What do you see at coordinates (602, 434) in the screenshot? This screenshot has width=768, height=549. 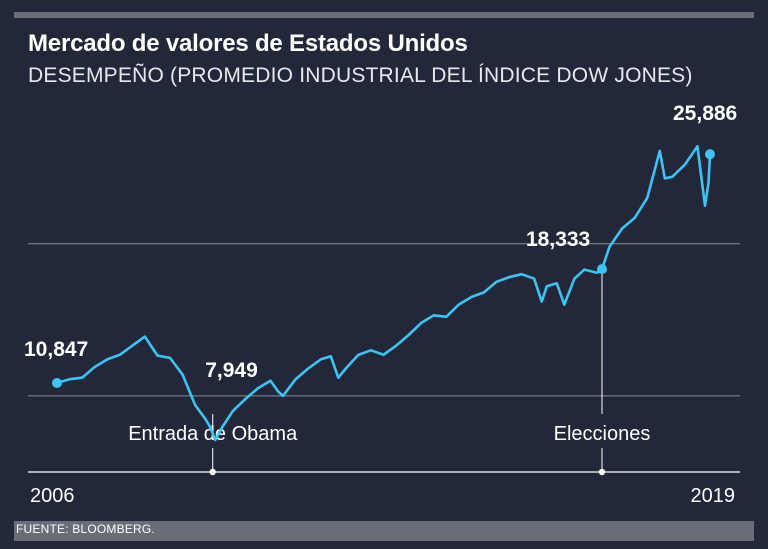 I see `event-label: Elecciones` at bounding box center [602, 434].